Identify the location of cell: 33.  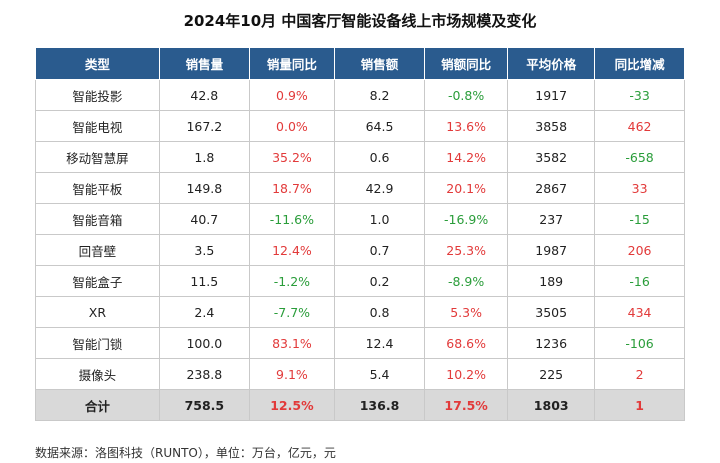
(639, 188).